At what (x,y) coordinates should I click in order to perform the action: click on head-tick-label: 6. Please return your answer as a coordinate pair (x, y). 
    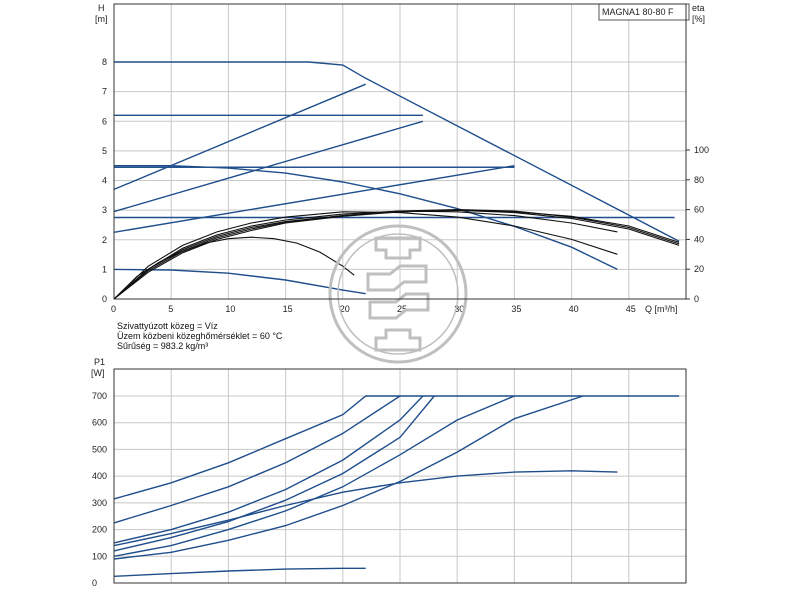
    Looking at the image, I should click on (104, 121).